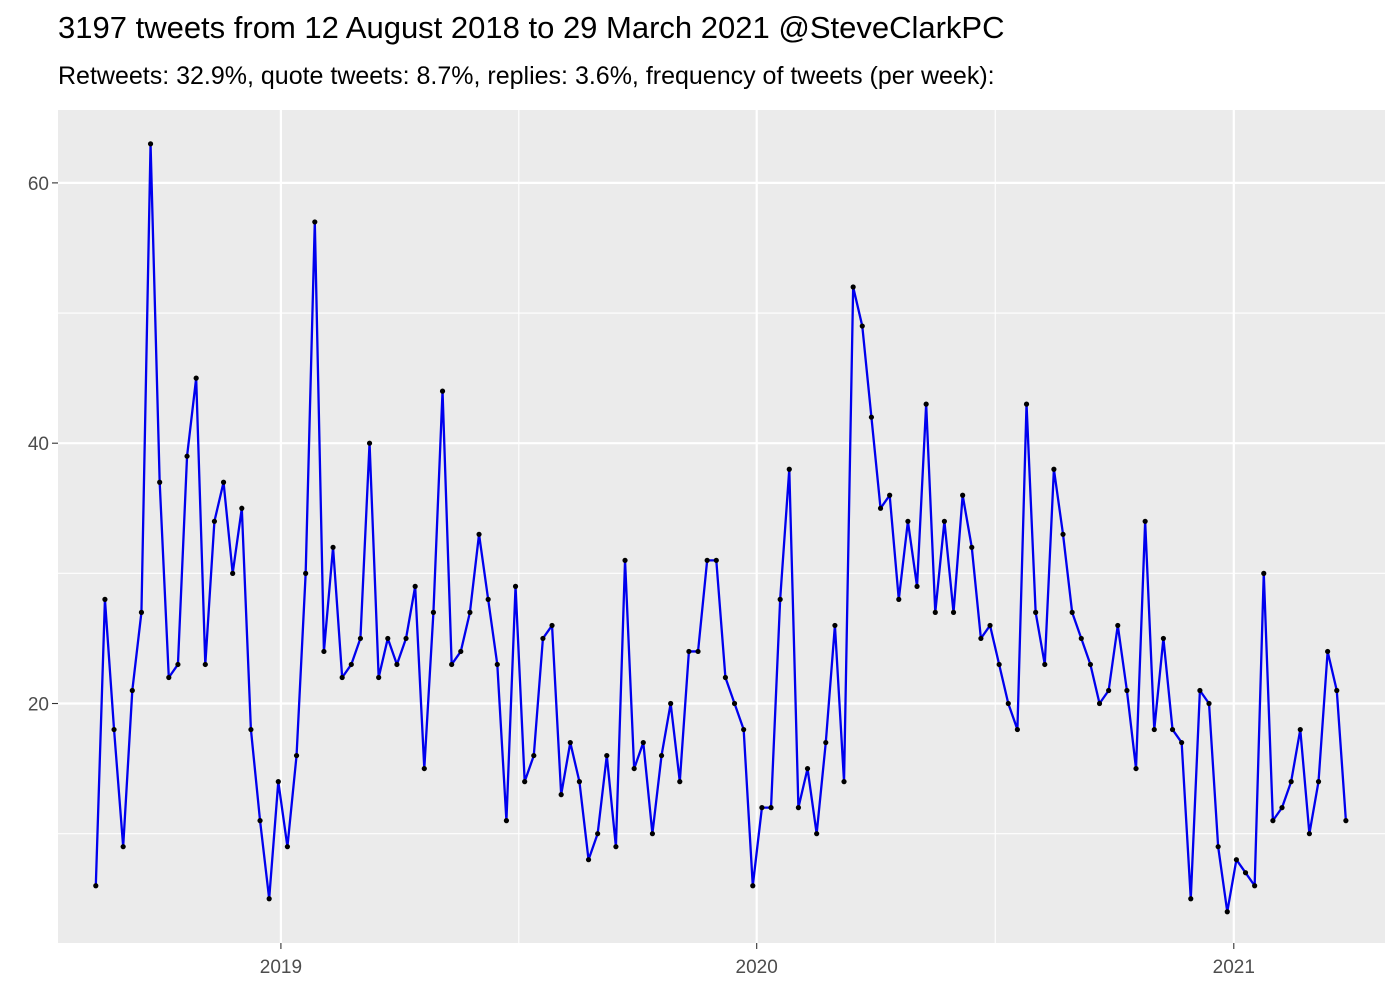 This screenshot has width=1400, height=1000. I want to click on y-tick-label: 40, so click(38, 444).